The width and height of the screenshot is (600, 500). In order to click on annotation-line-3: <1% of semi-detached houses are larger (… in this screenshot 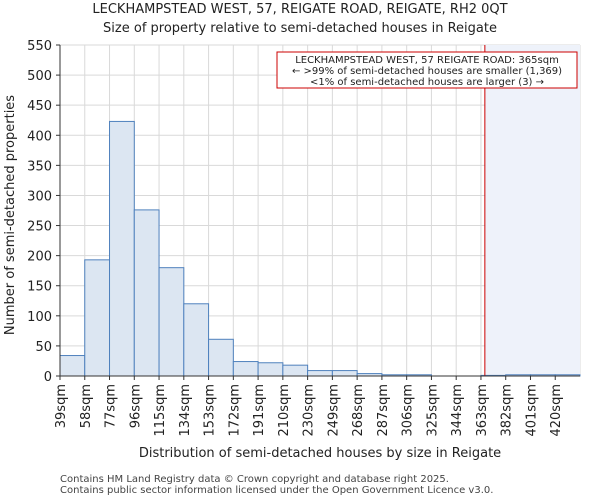, I will do `click(427, 82)`.